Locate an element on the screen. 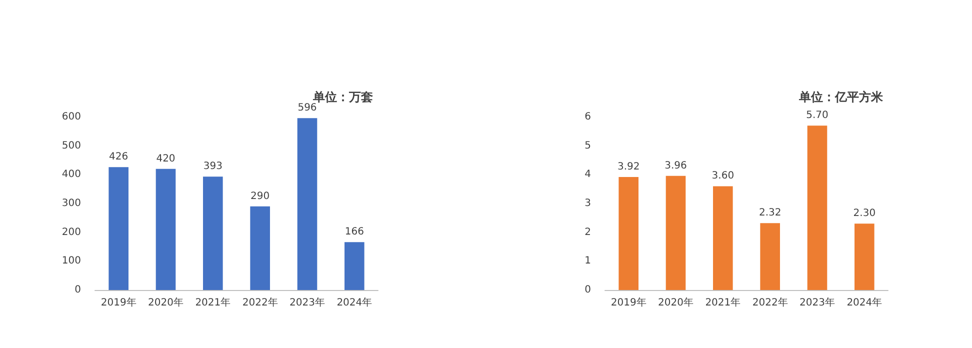 This screenshot has height=348, width=972. y-tick-label: 300 is located at coordinates (71, 203).